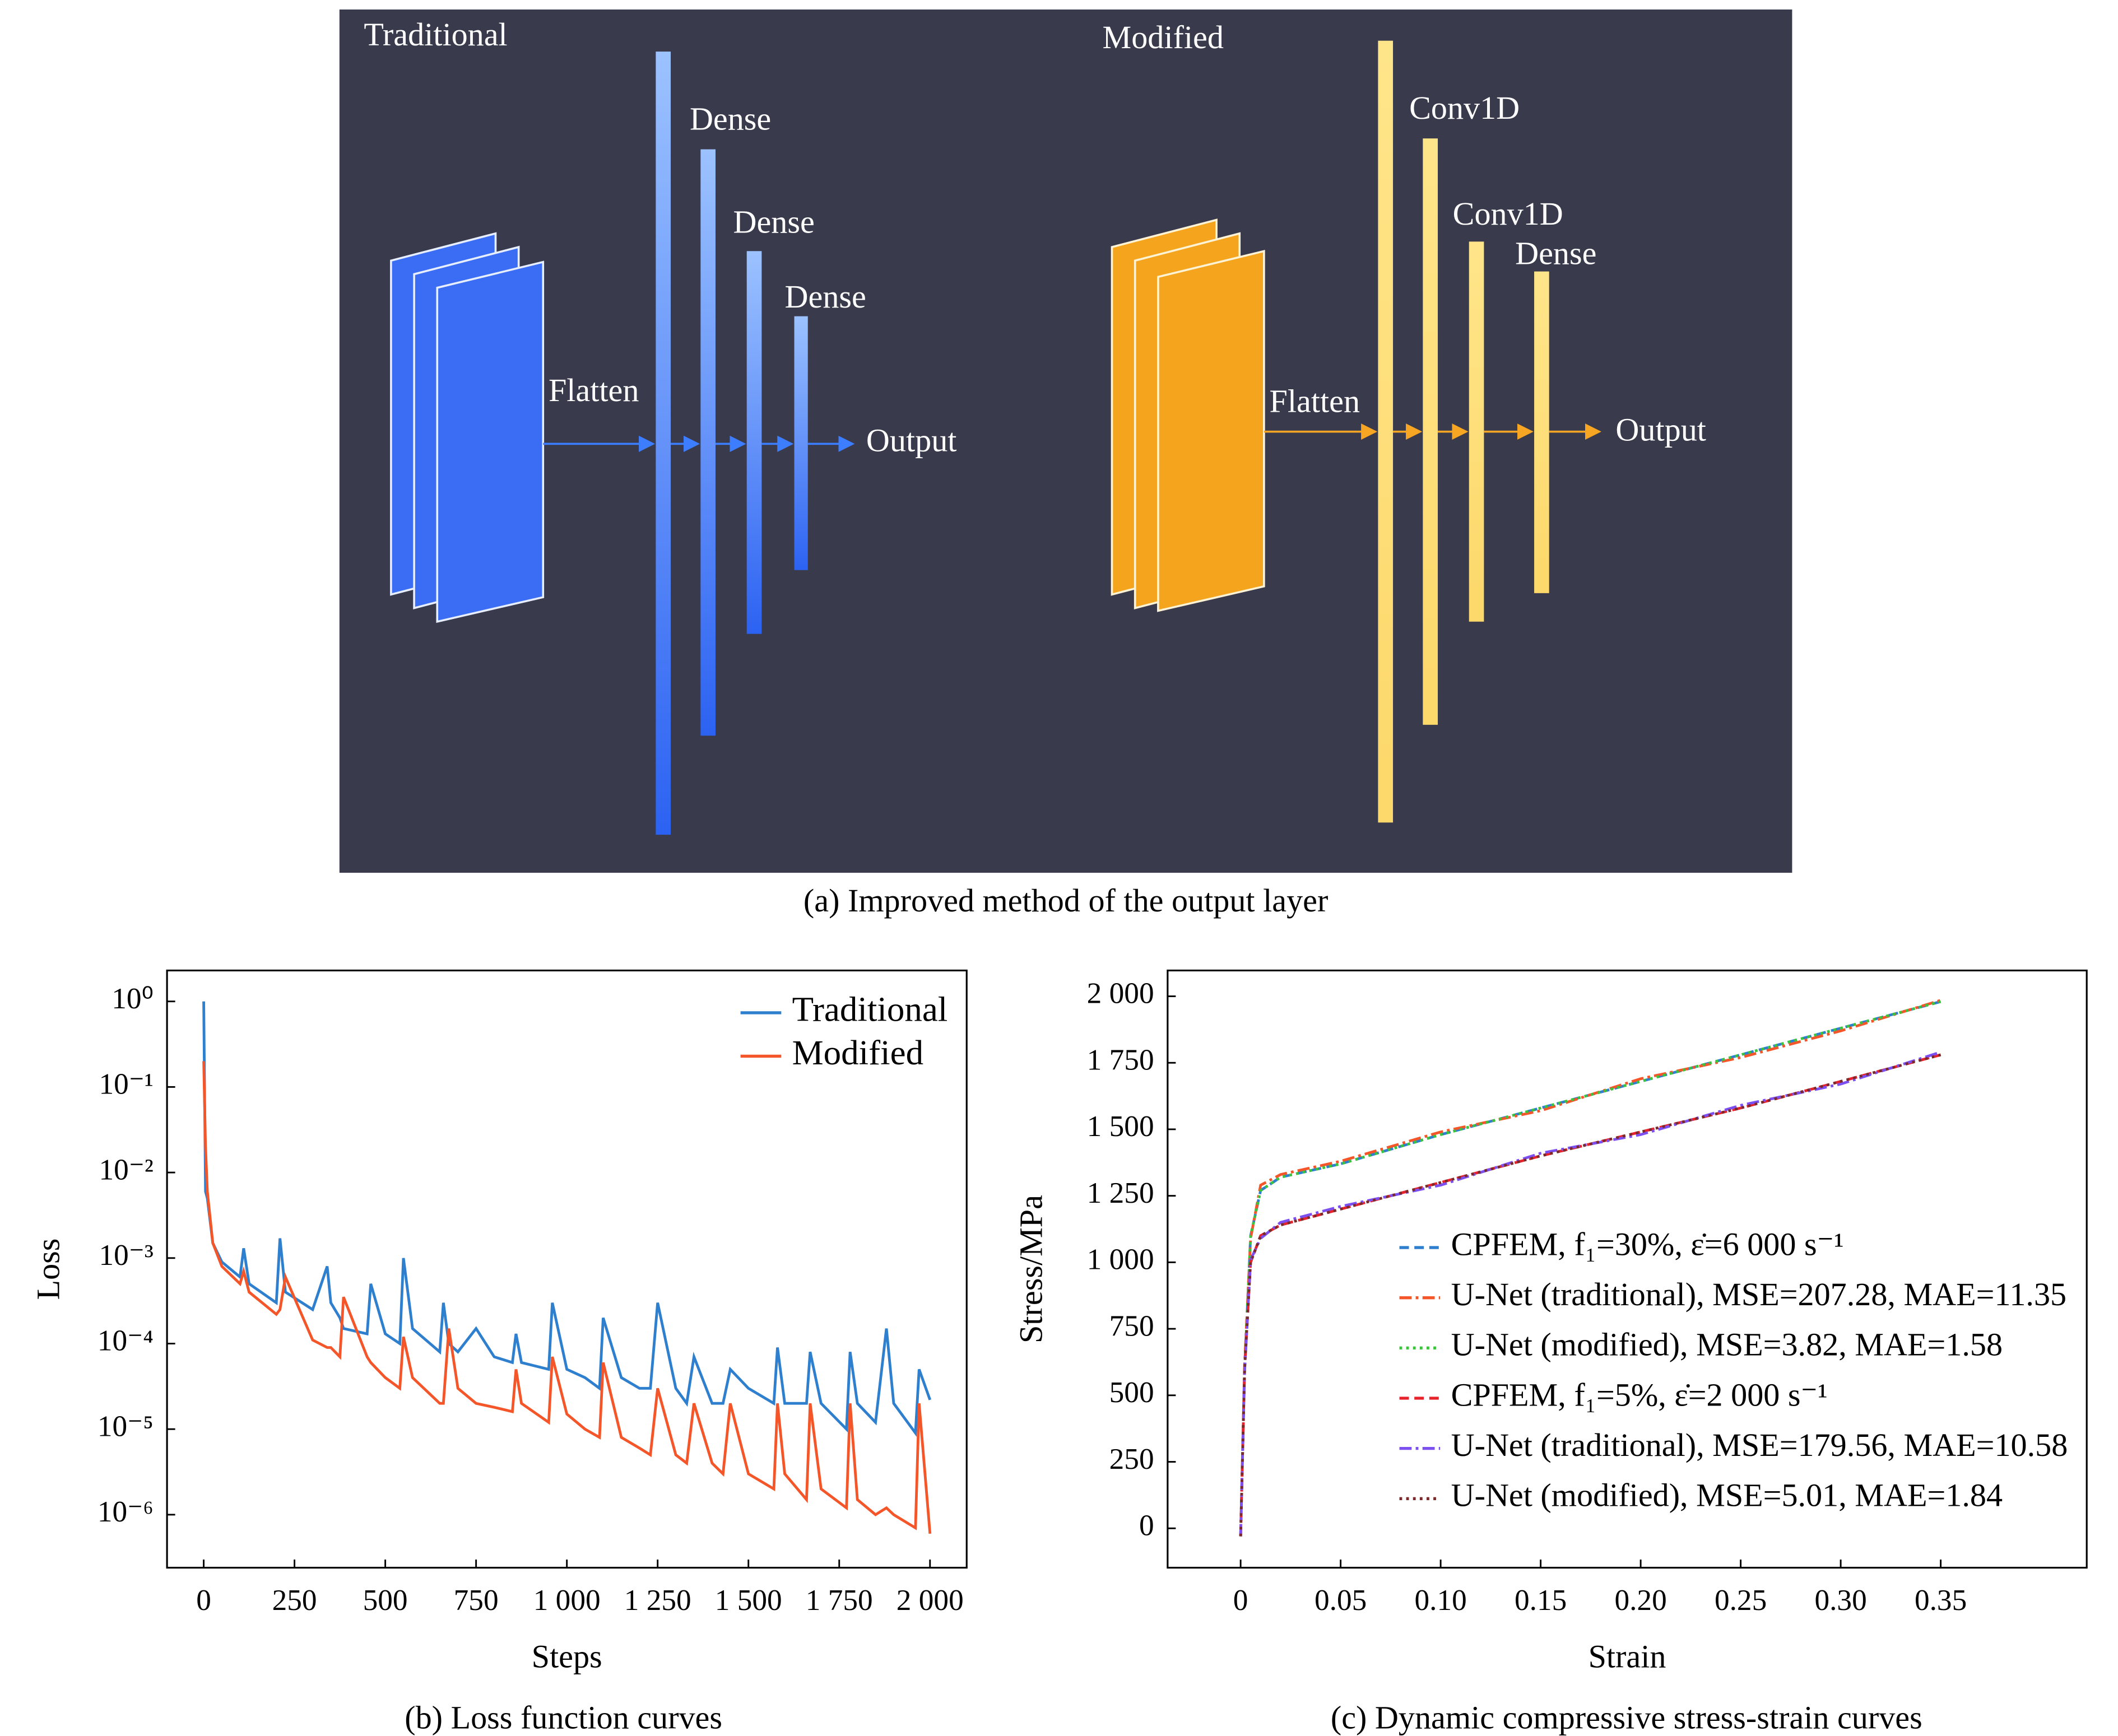 This screenshot has width=2118, height=1736. Describe the element at coordinates (125, 1511) in the screenshot. I see `y-tick-label: 10⁻⁶` at that location.